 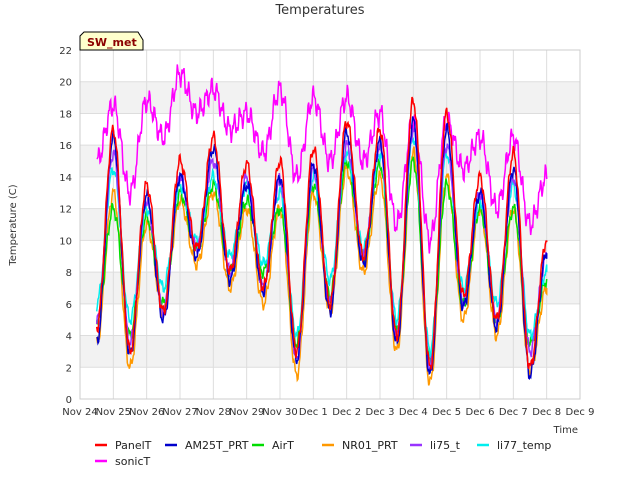 I want to click on legend-label: li77_temp, so click(x=524, y=445).